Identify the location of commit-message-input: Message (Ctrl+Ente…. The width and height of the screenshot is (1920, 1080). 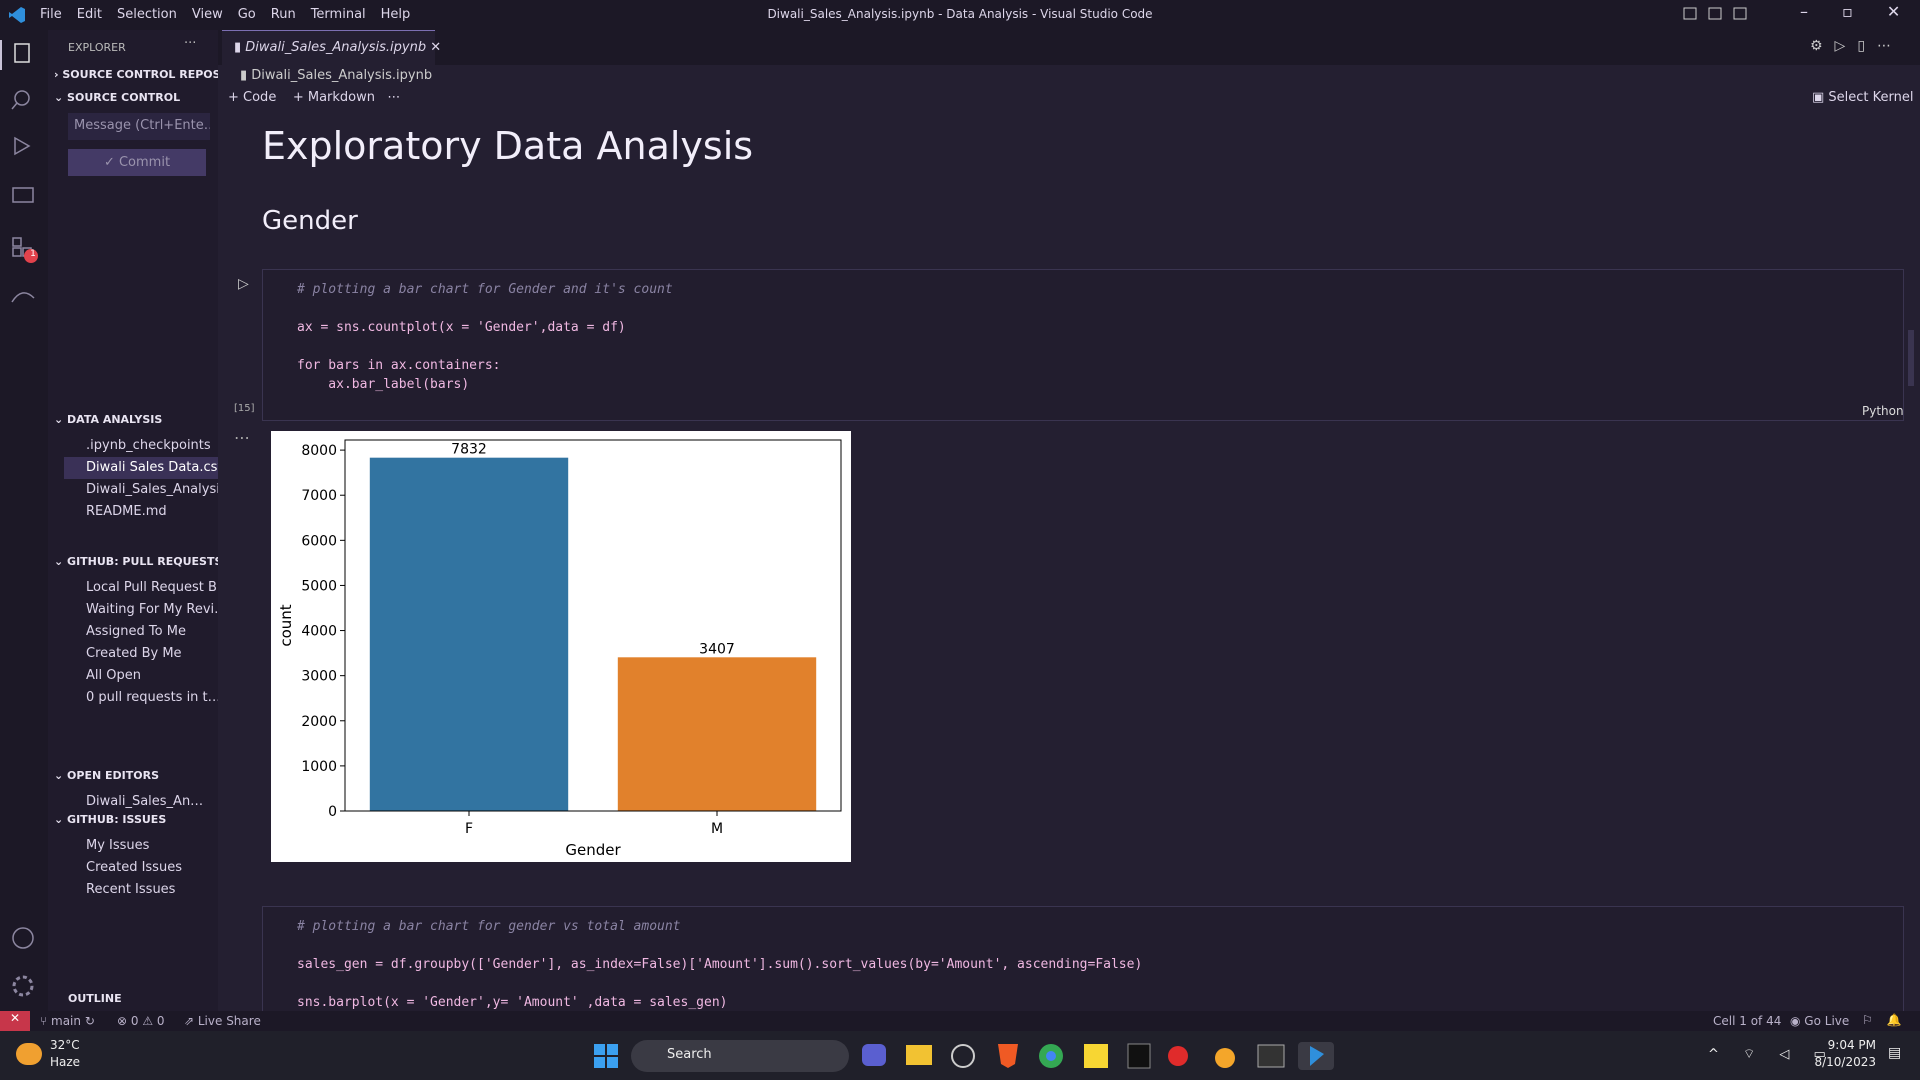
(139, 126).